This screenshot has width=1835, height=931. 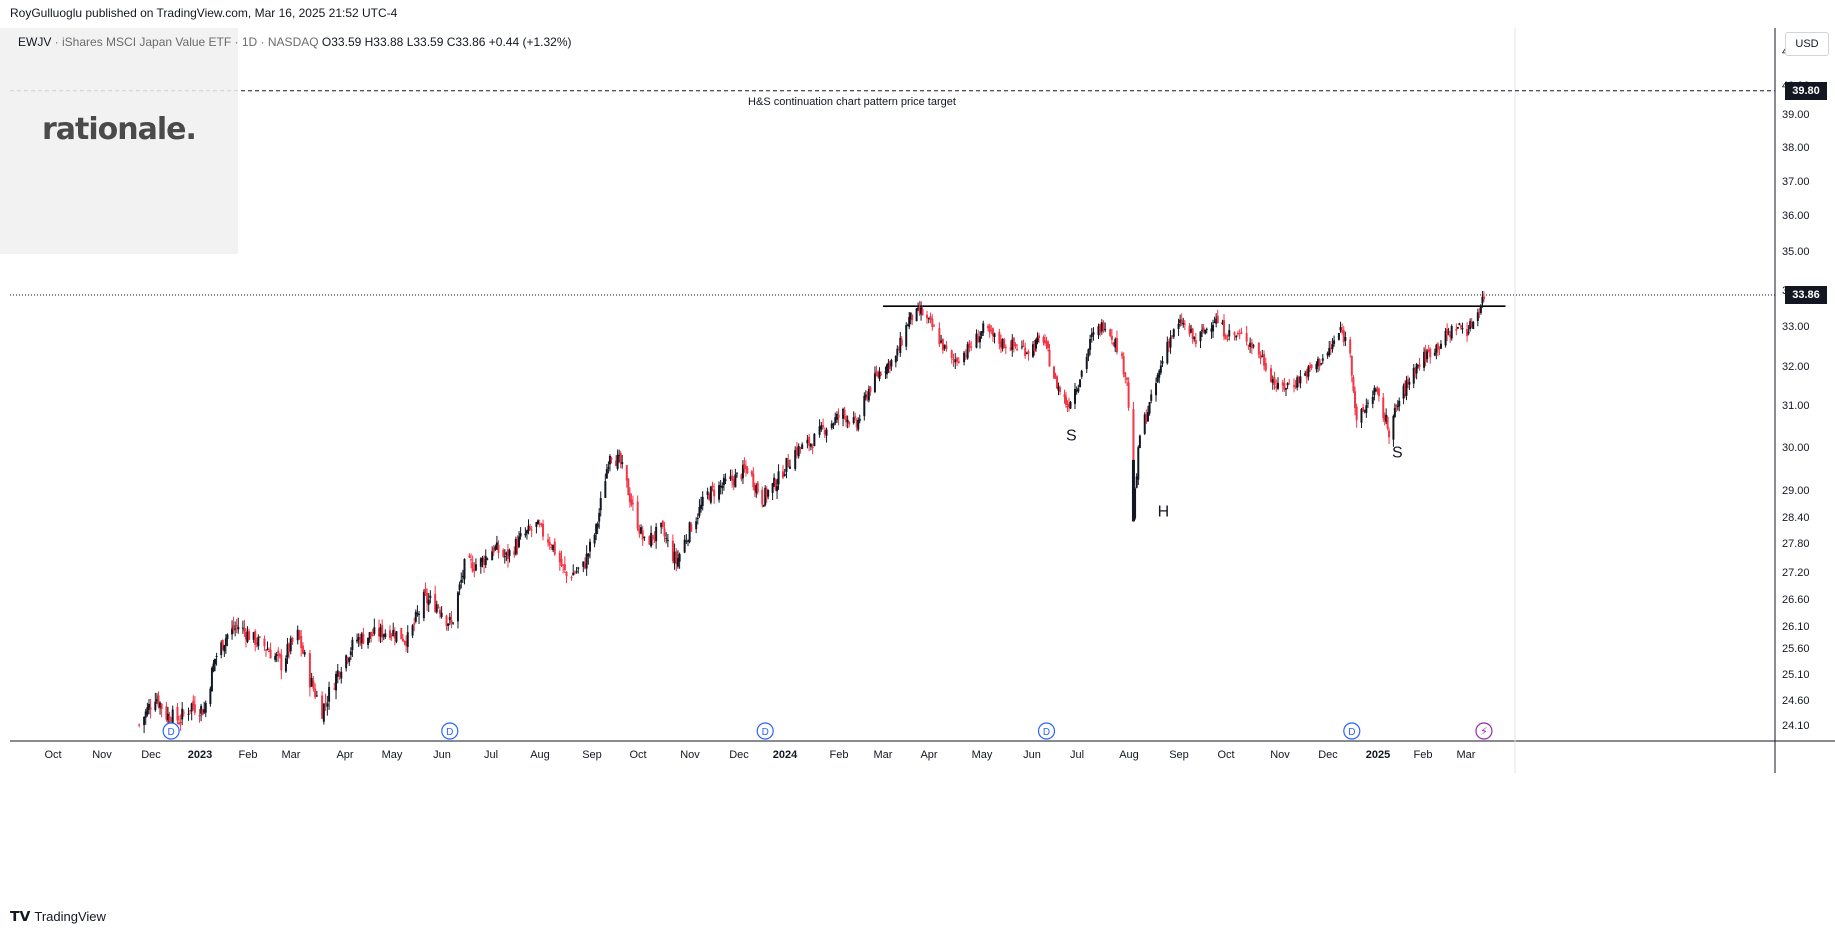 I want to click on footer-brand: 𝗧𝗩 TradingView, so click(x=58, y=916).